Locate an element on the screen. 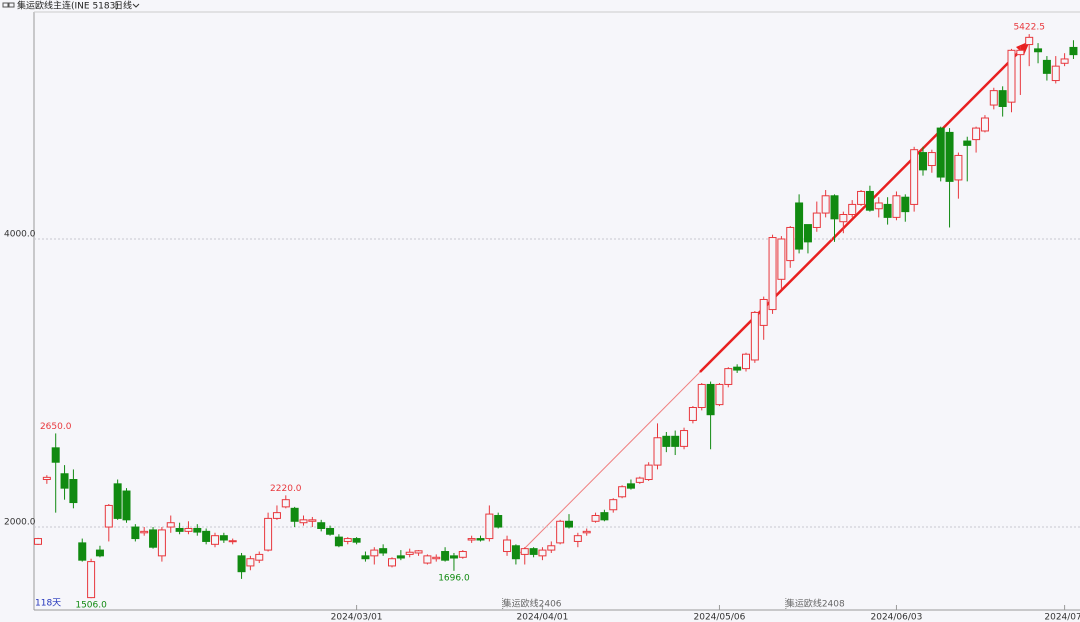  y-tick-label: 2000.0 is located at coordinates (20, 523).